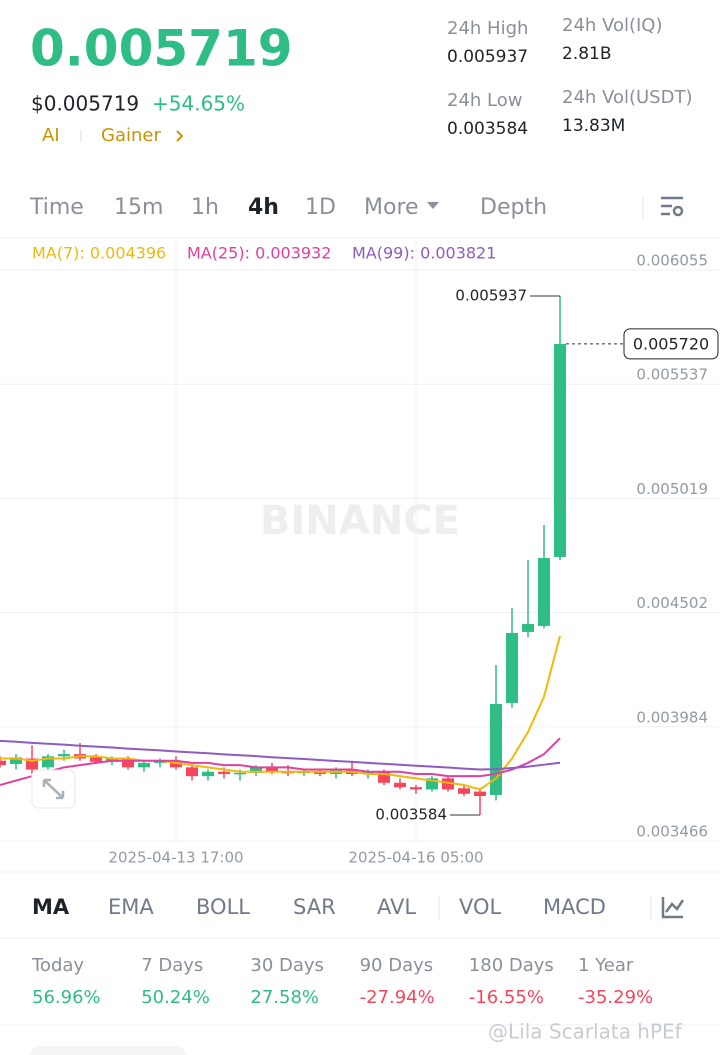  What do you see at coordinates (424, 253) in the screenshot?
I see `legend-entry: MA(99): 0.003821` at bounding box center [424, 253].